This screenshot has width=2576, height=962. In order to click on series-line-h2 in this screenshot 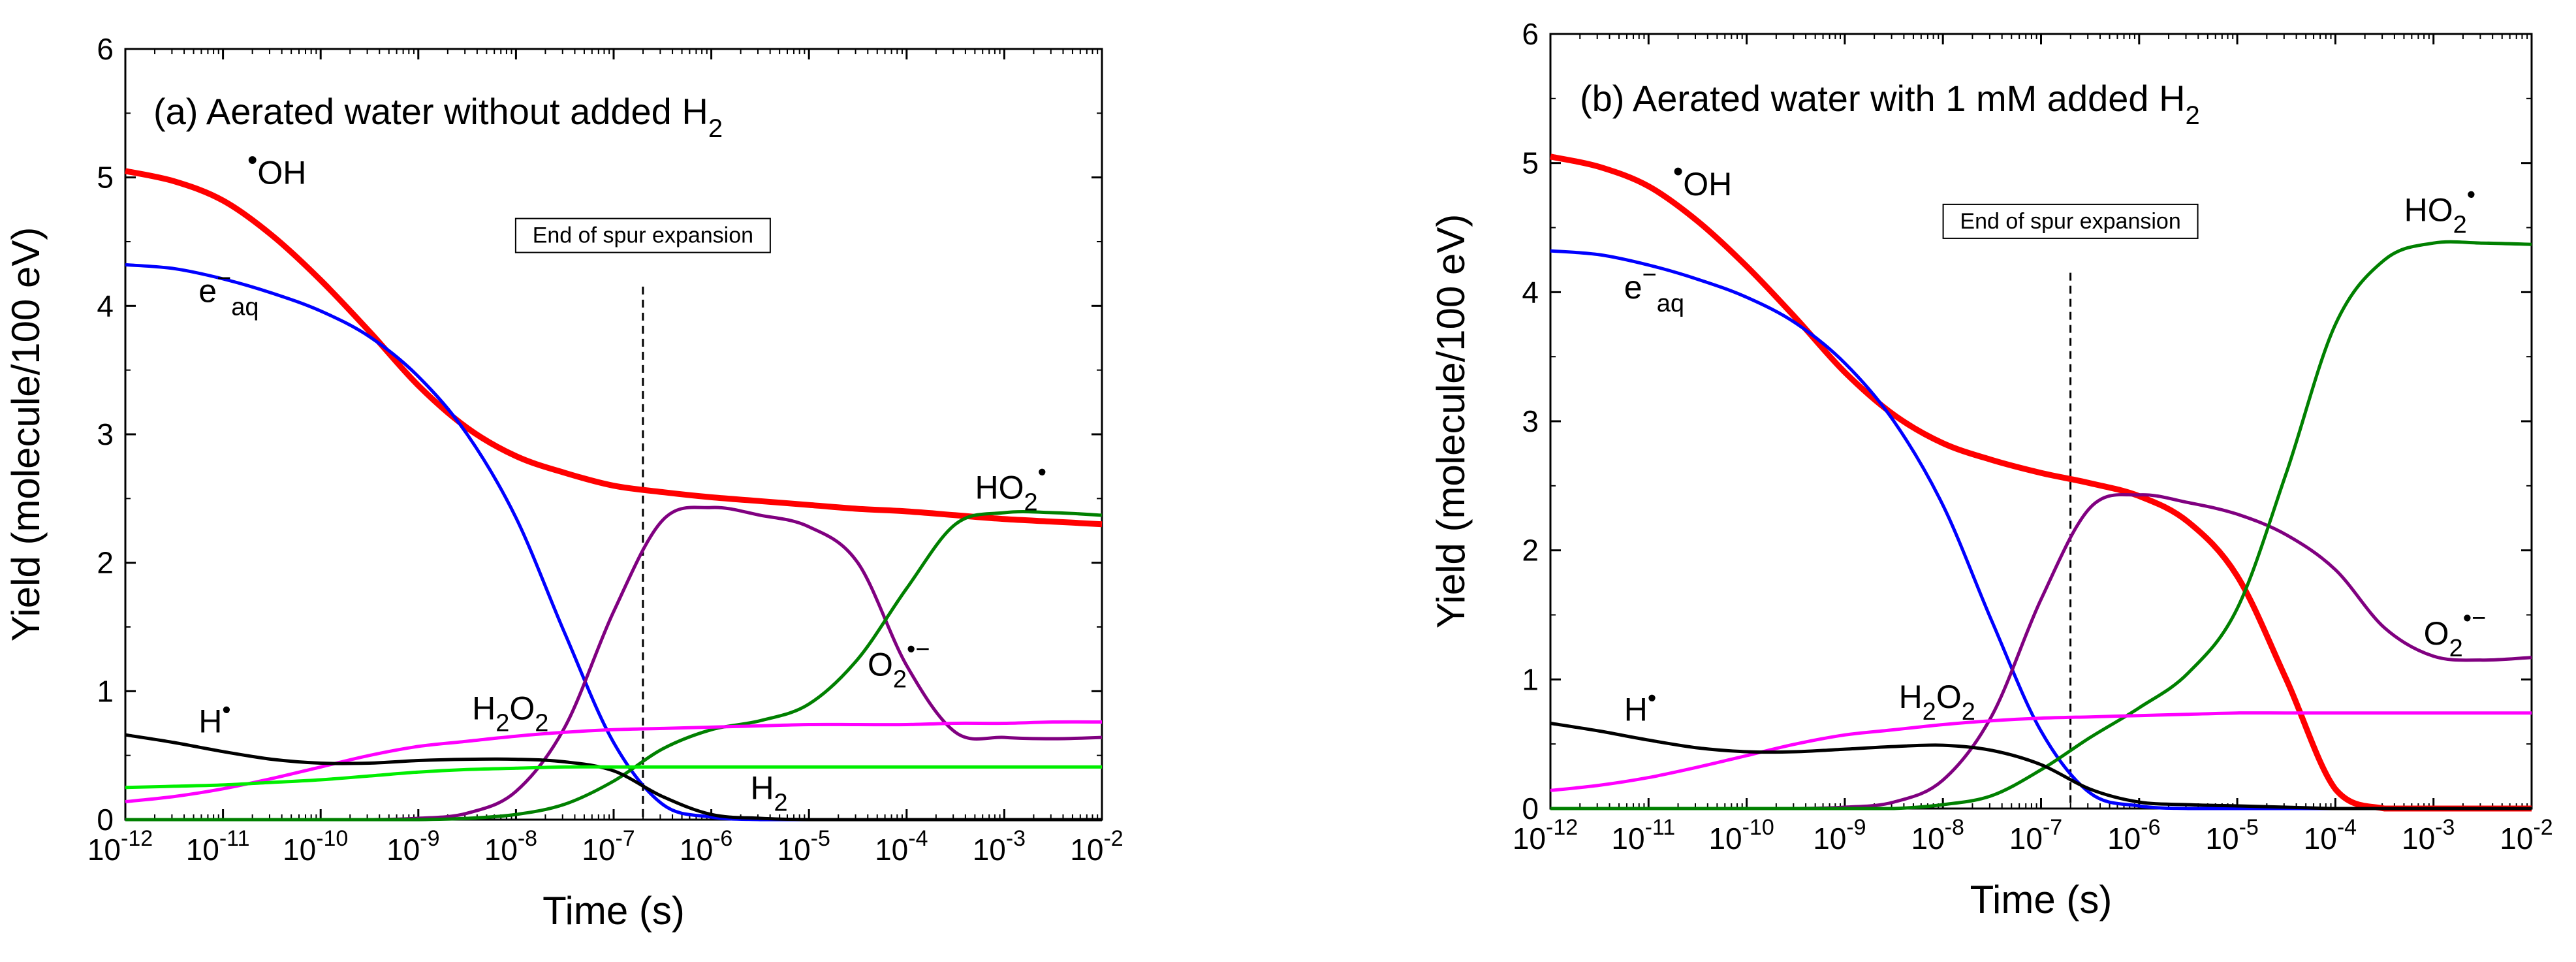, I will do `click(613, 777)`.